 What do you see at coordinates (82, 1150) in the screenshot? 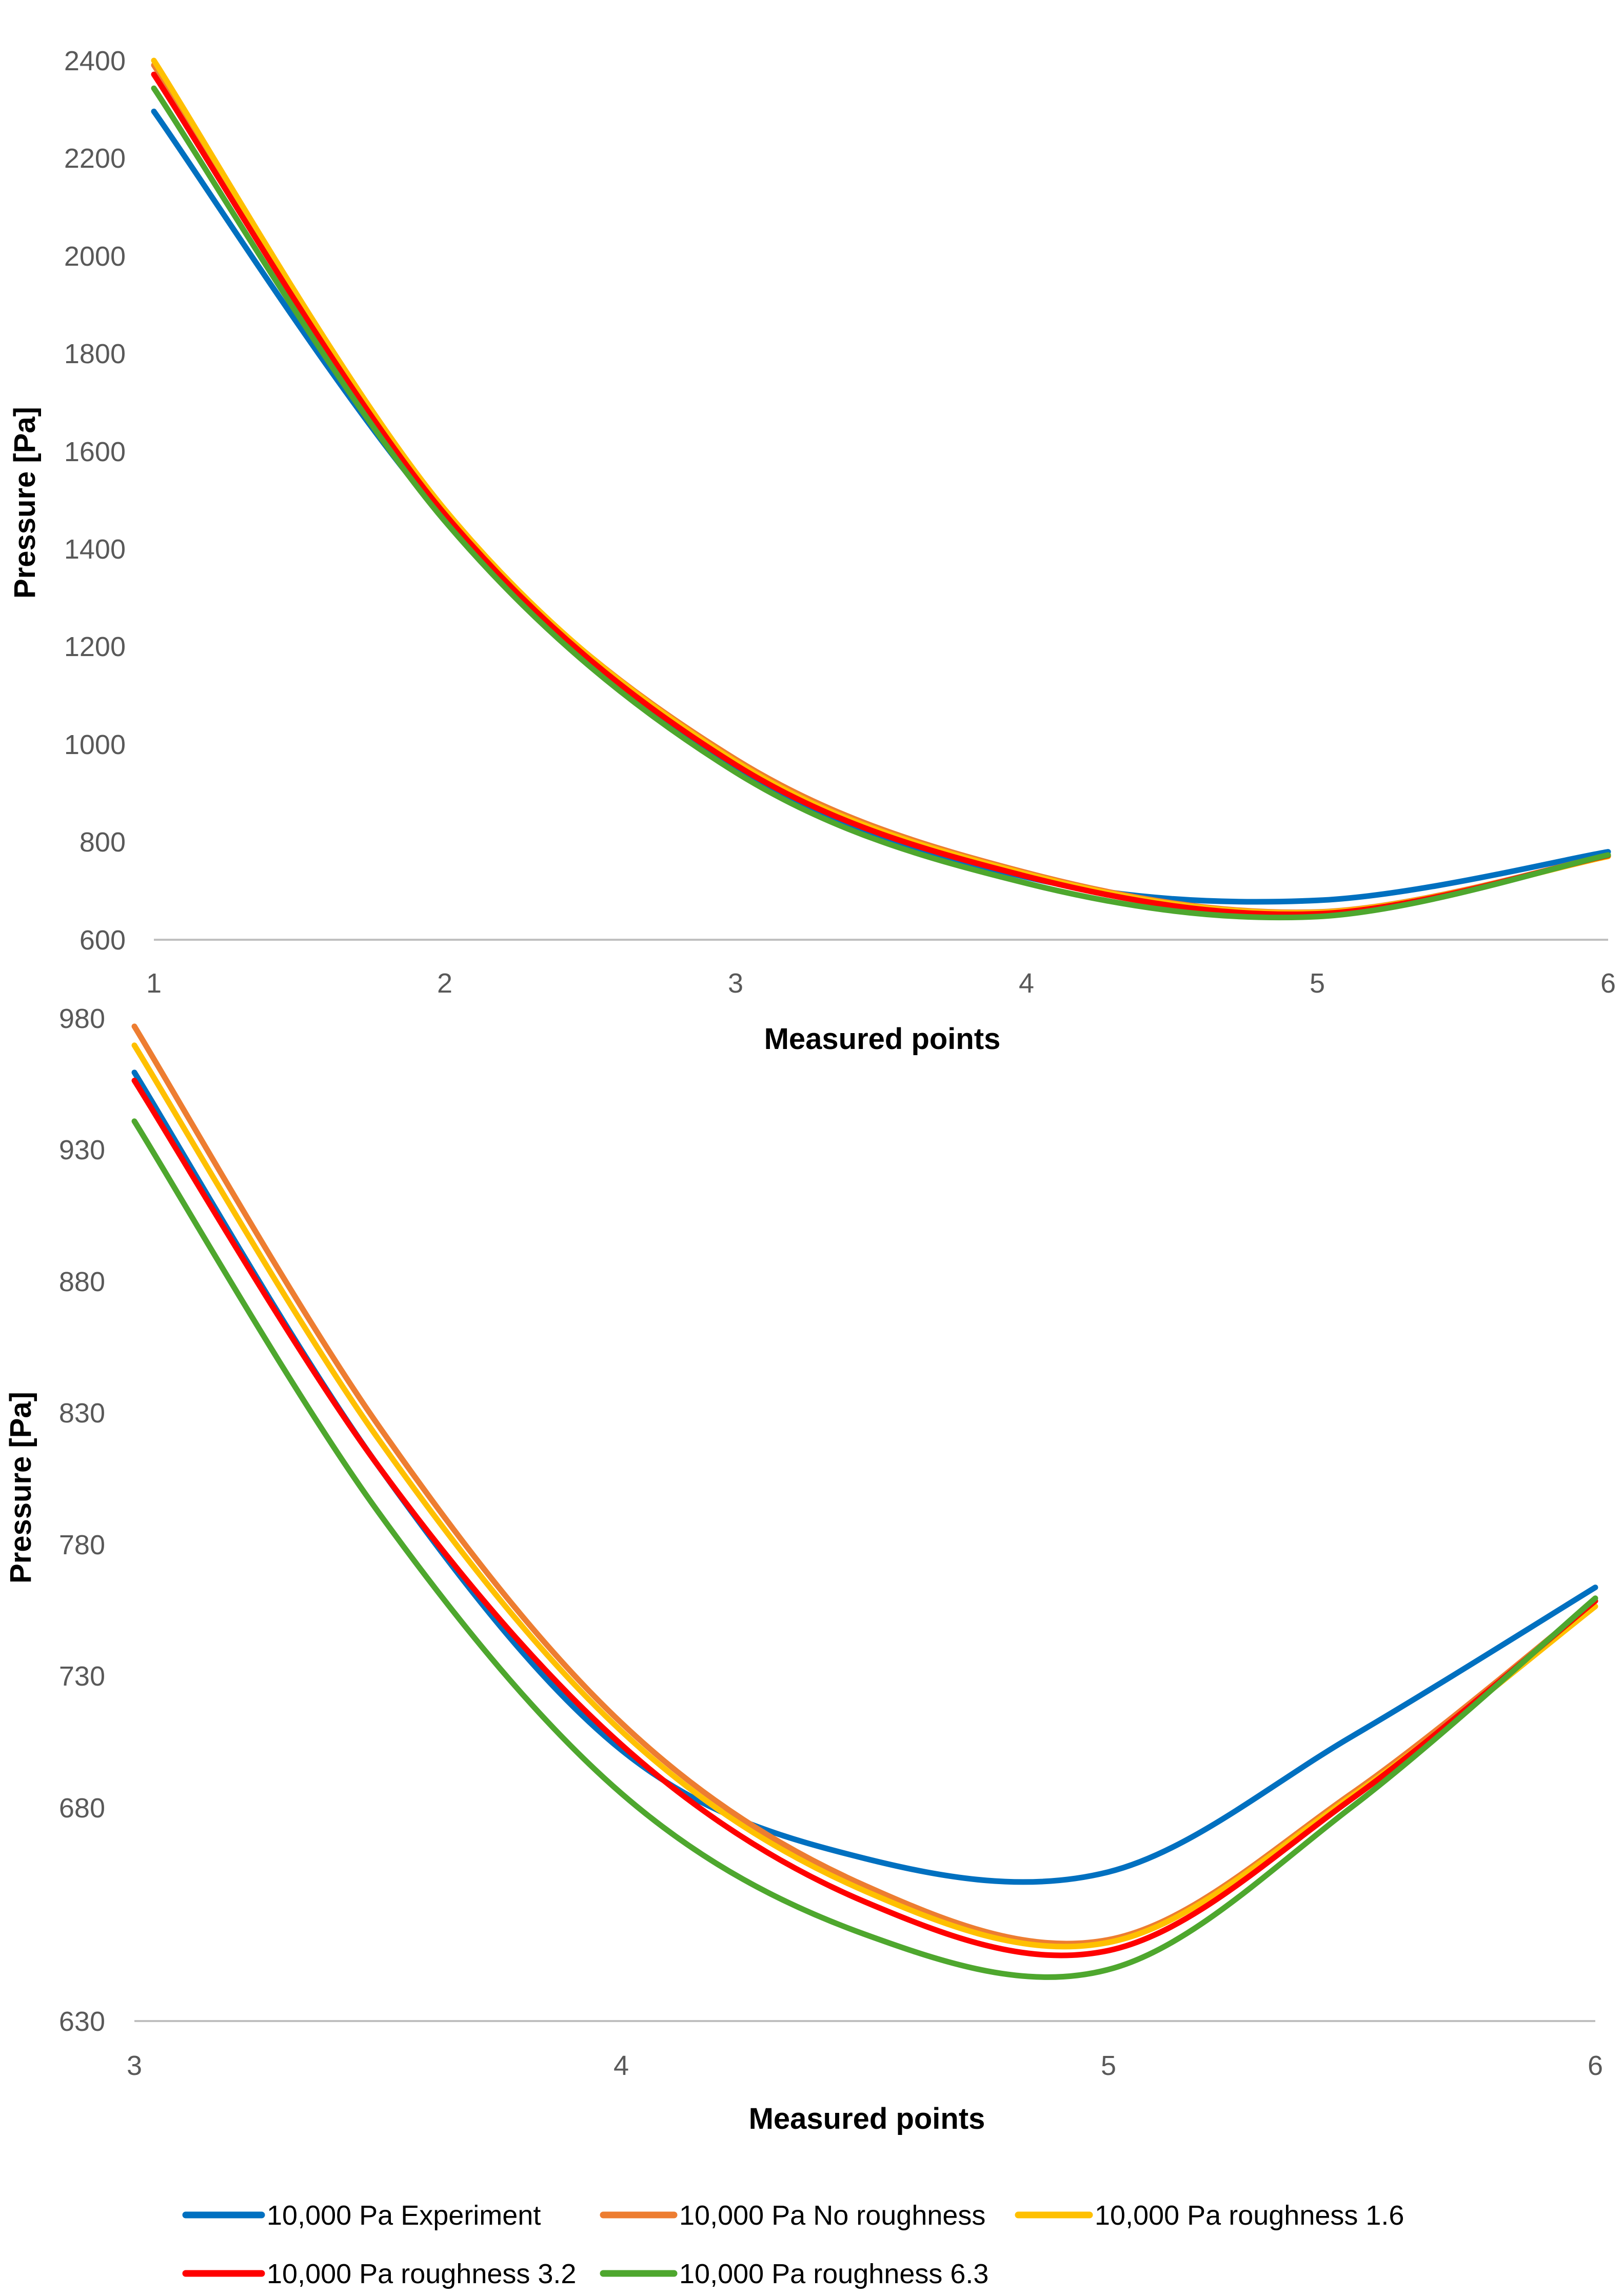
I see `y-tick-label: 930` at bounding box center [82, 1150].